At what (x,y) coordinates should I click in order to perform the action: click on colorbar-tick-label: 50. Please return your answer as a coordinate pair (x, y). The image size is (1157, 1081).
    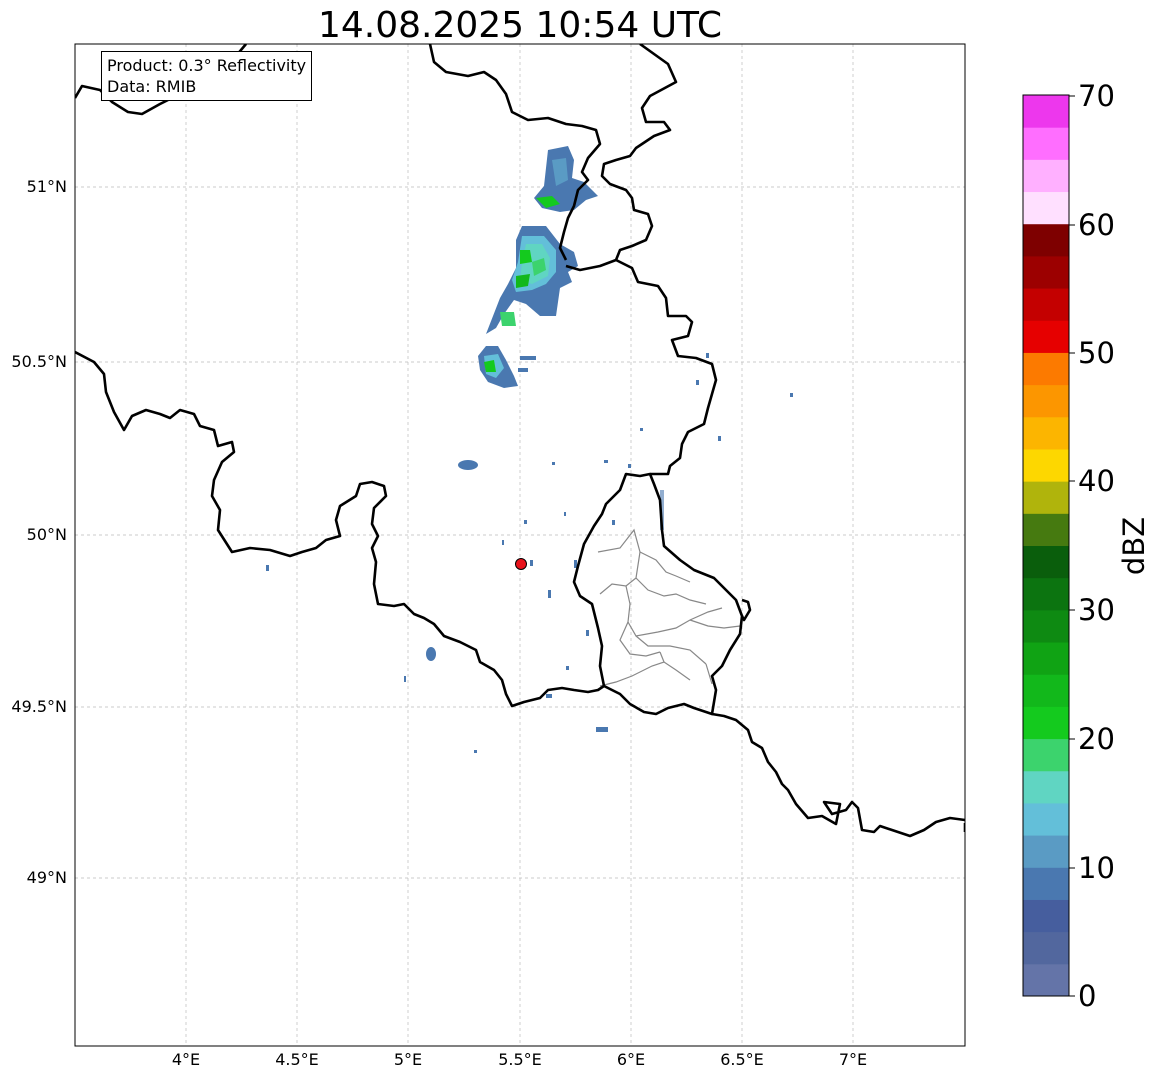
    Looking at the image, I should click on (1096, 353).